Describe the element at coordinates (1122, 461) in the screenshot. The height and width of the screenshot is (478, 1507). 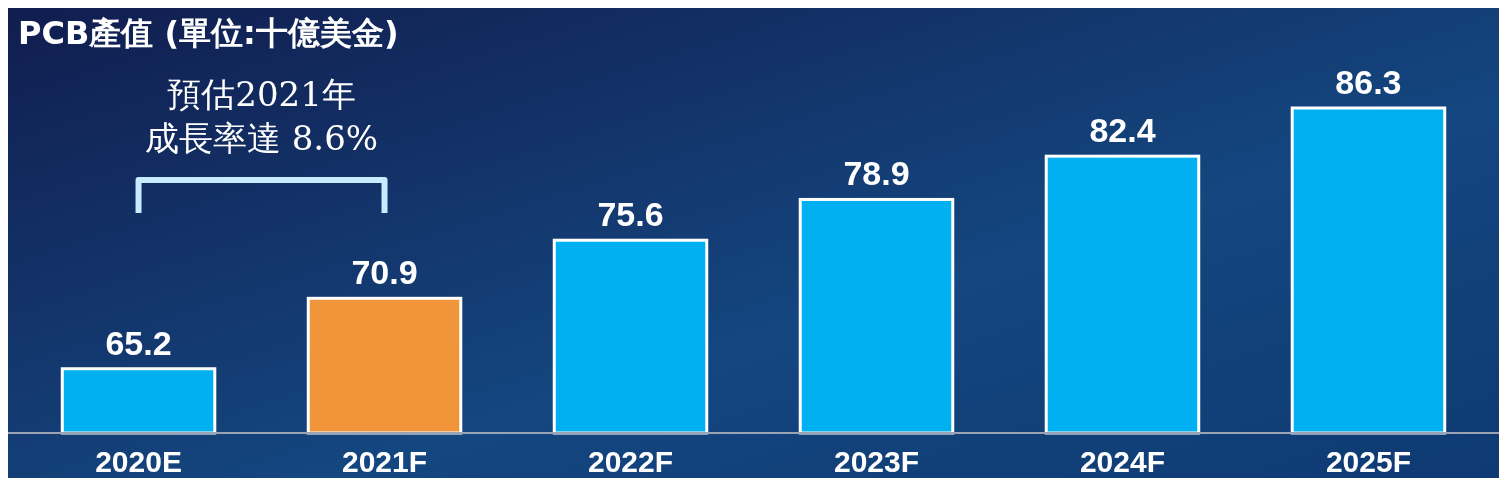
I see `x-tick-label: 2024F` at that location.